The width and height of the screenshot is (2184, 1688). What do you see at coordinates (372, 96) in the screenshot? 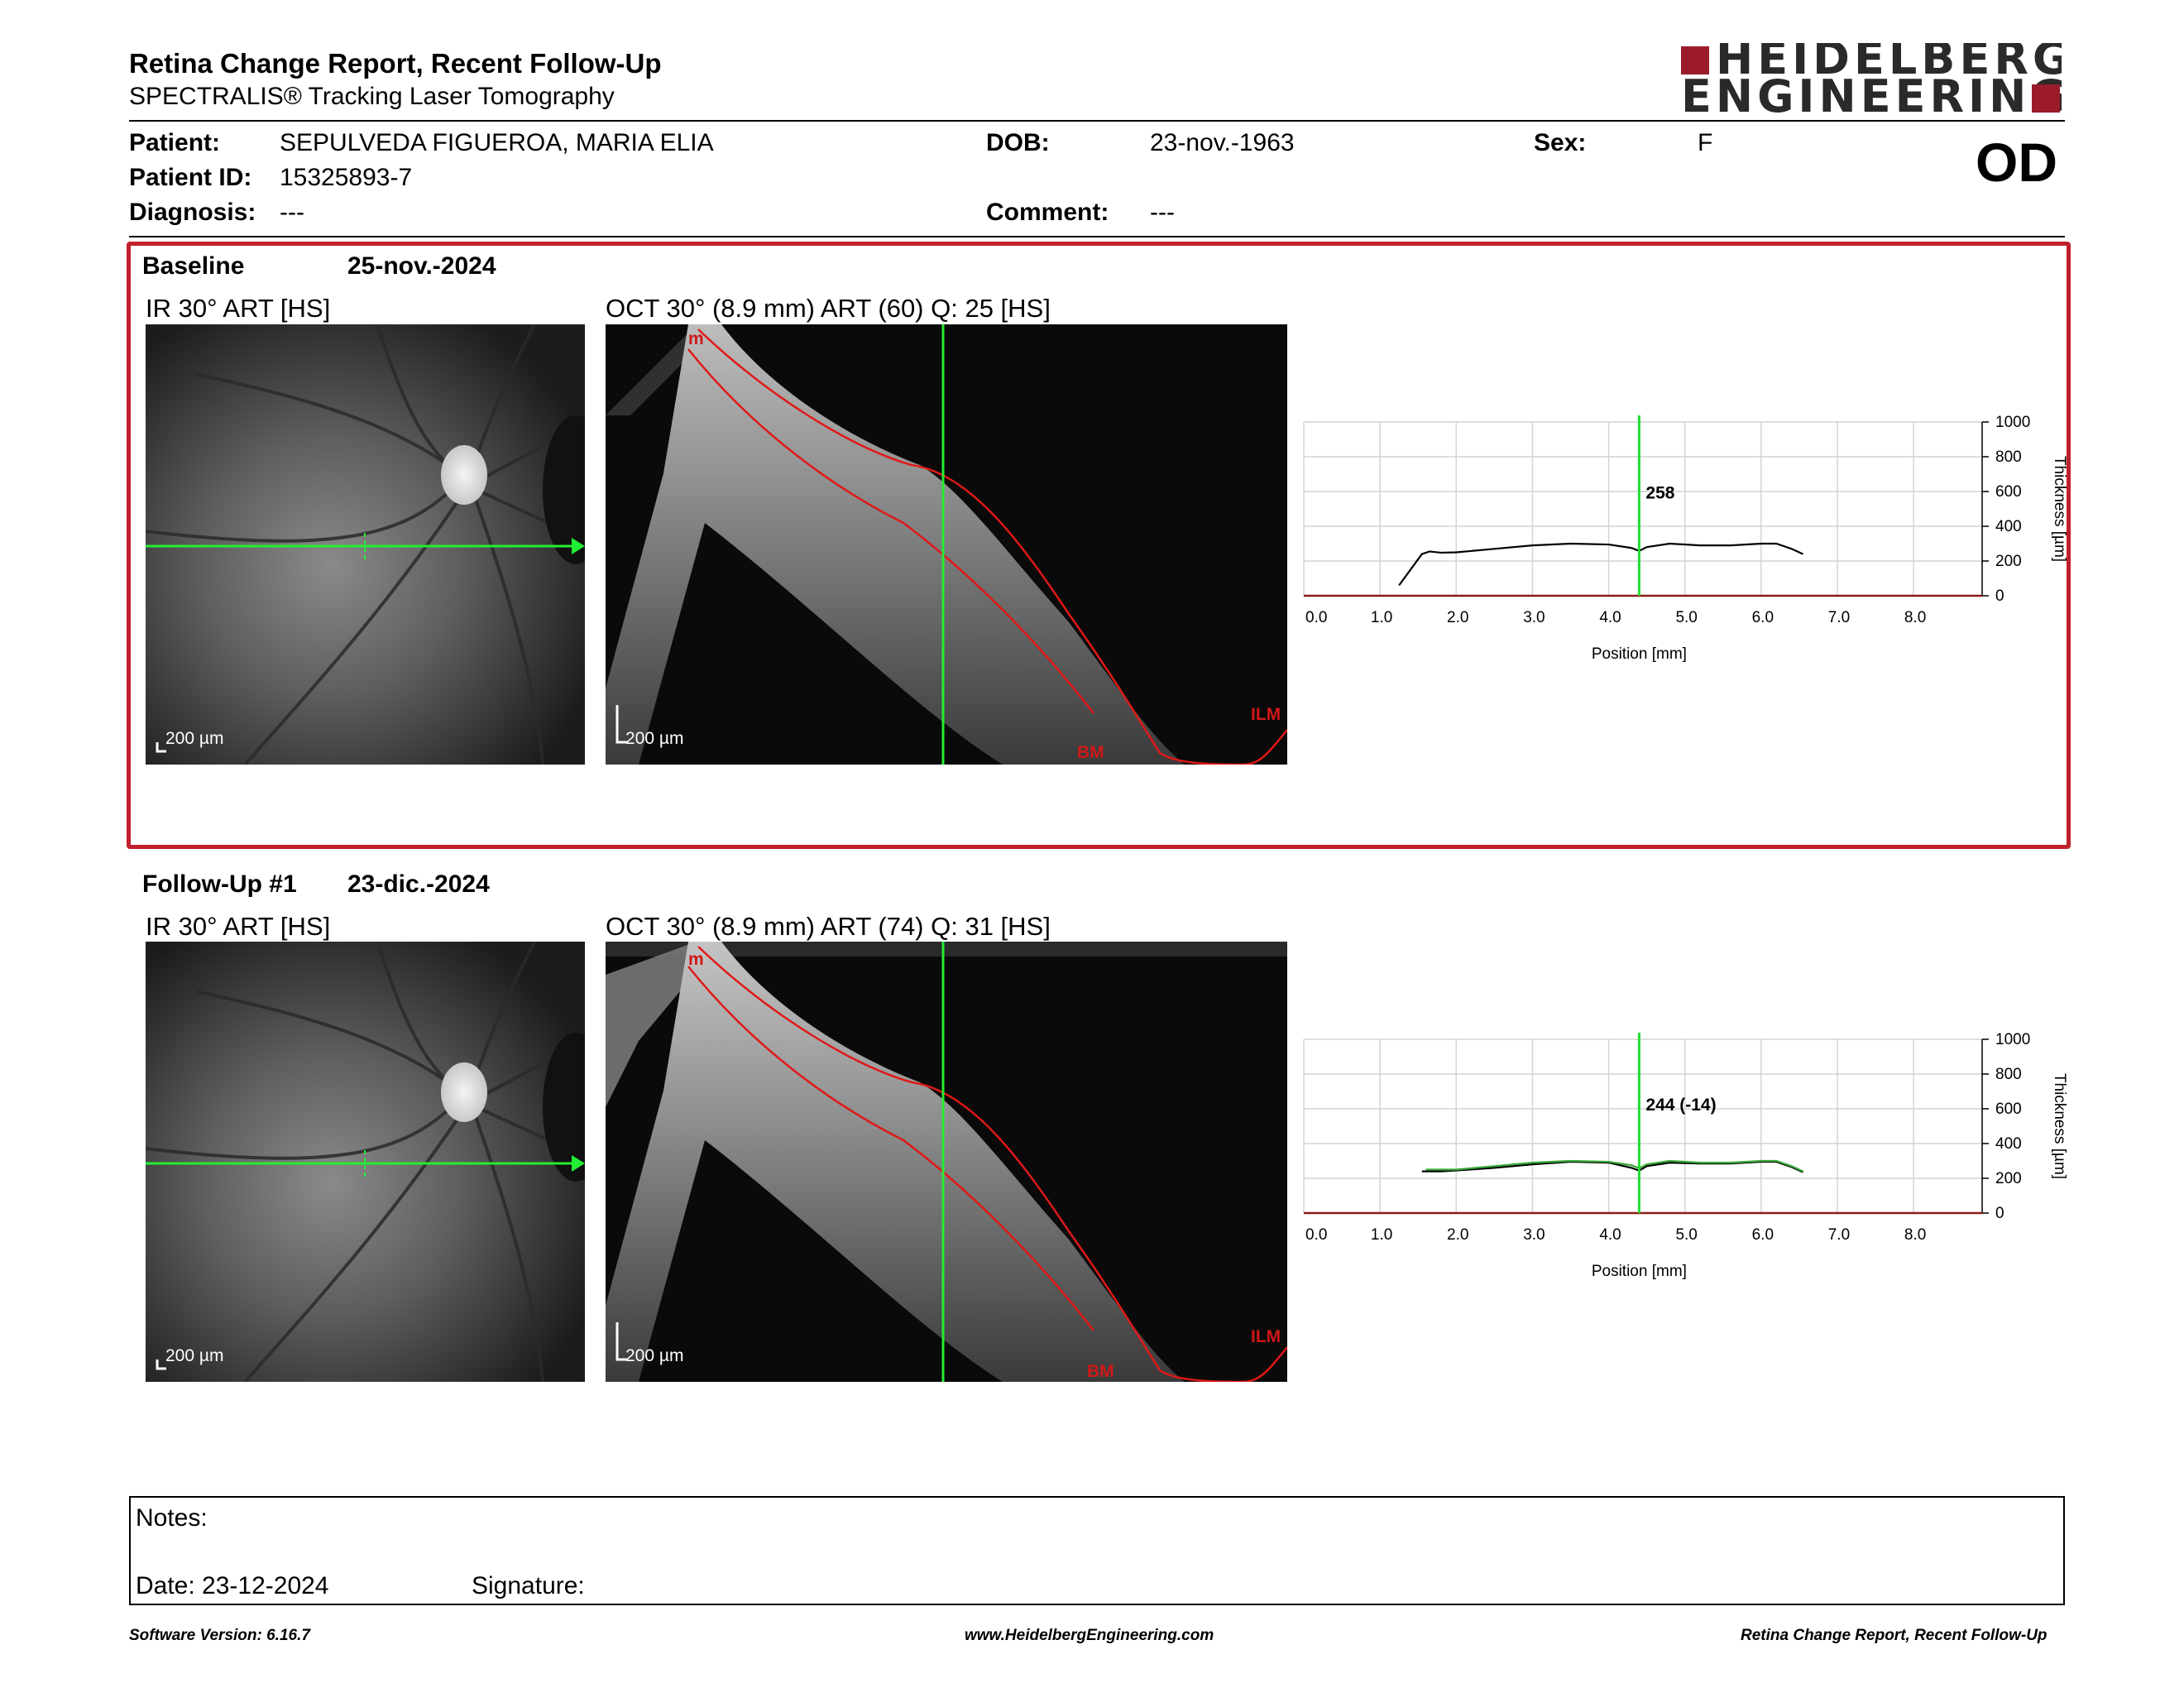
I see `report-subtitle: SPECTRALIS® Tracking Laser Tomography` at bounding box center [372, 96].